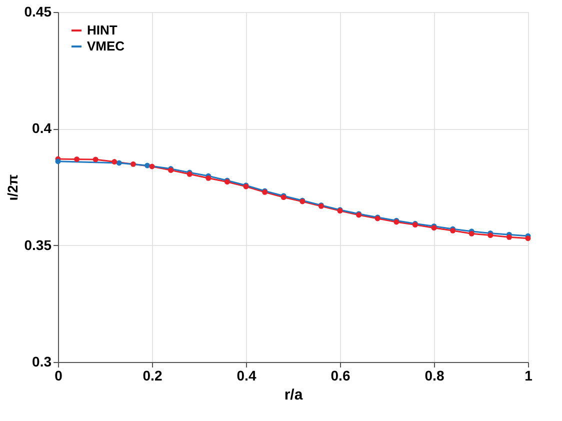 This screenshot has width=562, height=421. I want to click on y-tick-label: 0.35, so click(38, 244).